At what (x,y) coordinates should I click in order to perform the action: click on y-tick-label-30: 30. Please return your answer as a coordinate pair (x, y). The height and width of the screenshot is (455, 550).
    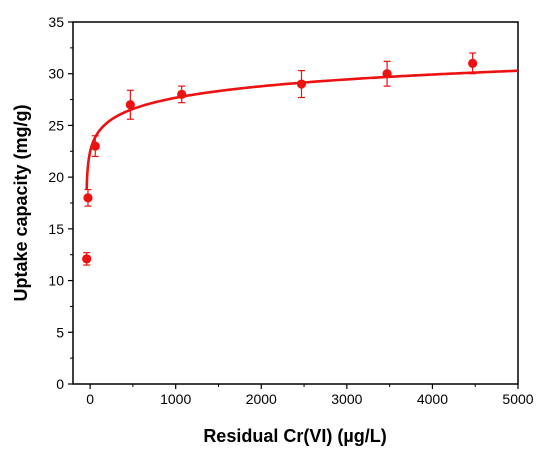
    Looking at the image, I should click on (56, 74).